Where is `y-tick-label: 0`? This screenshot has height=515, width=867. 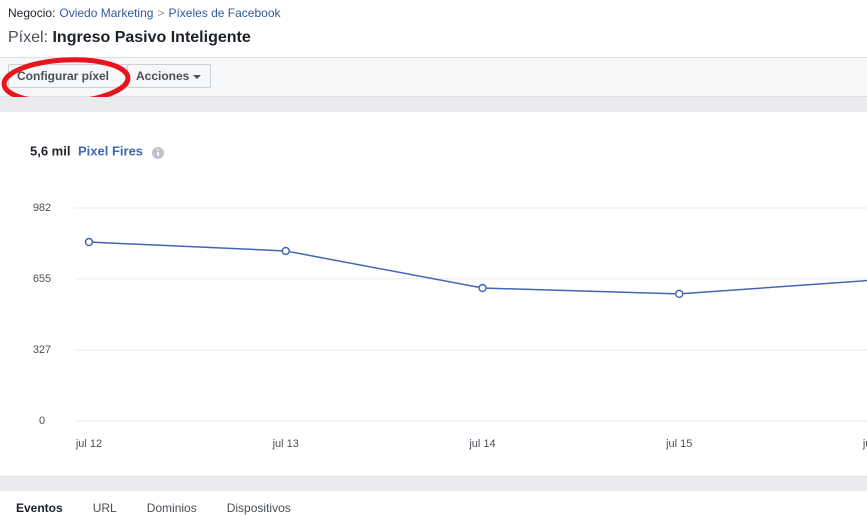
y-tick-label: 0 is located at coordinates (42, 421).